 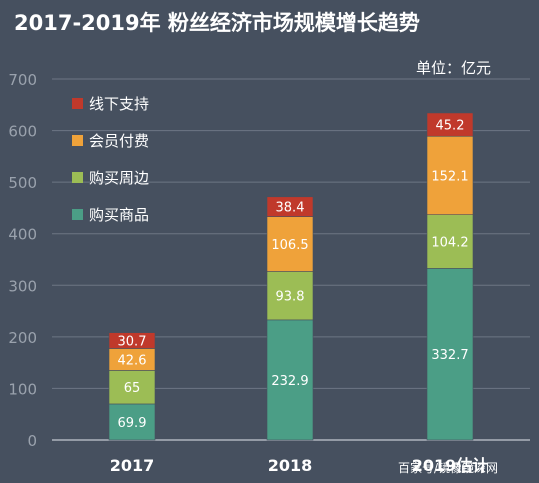 What do you see at coordinates (22, 80) in the screenshot?
I see `y-tick-label: 700` at bounding box center [22, 80].